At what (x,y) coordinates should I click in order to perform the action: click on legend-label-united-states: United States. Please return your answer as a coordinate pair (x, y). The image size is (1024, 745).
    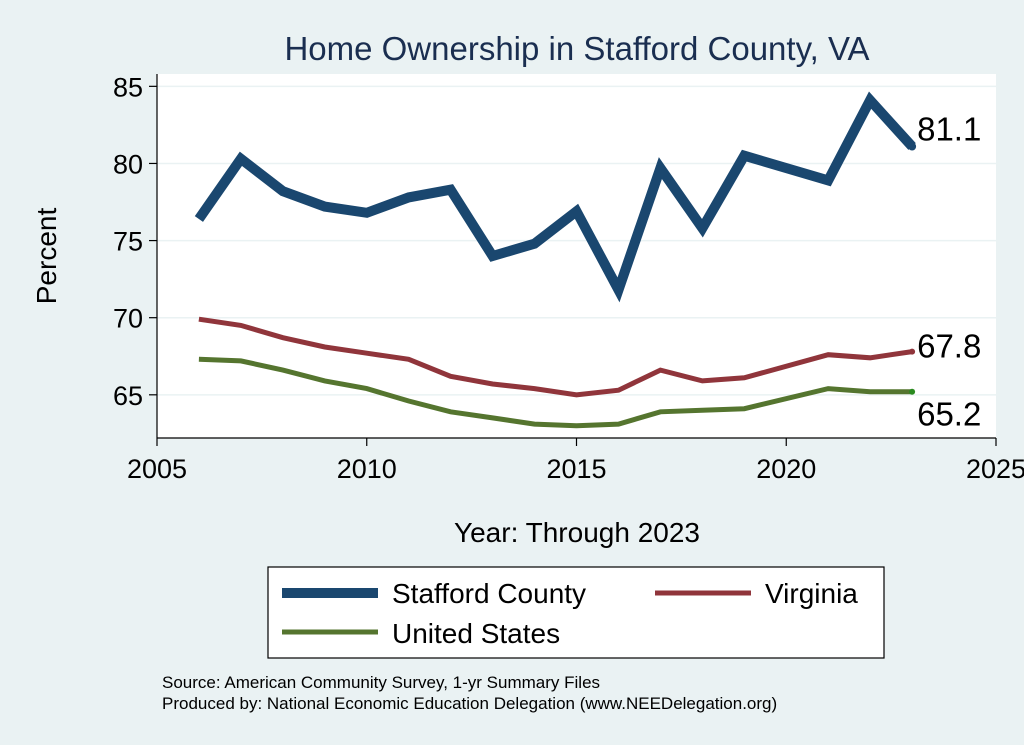
    Looking at the image, I should click on (476, 633).